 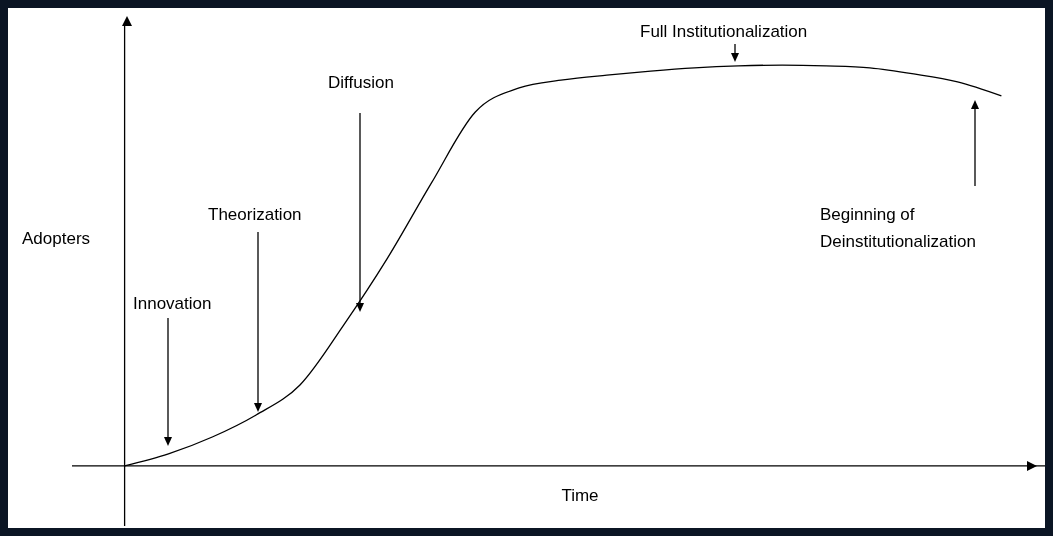 I want to click on annotation: Beginning of Deinstitutionalization, so click(x=898, y=228).